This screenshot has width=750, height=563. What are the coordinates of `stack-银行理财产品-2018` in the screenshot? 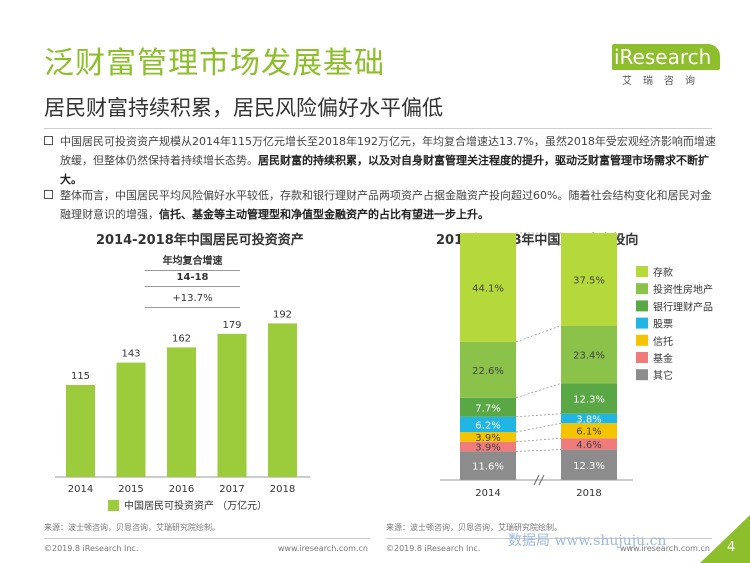 It's located at (589, 398).